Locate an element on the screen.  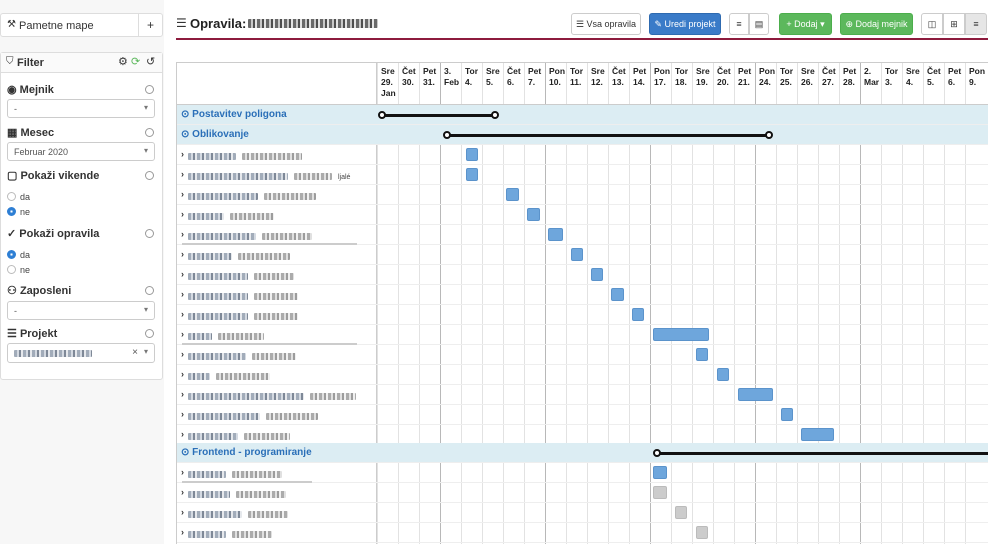
view-gantt-button: ≡ is located at coordinates (976, 24).